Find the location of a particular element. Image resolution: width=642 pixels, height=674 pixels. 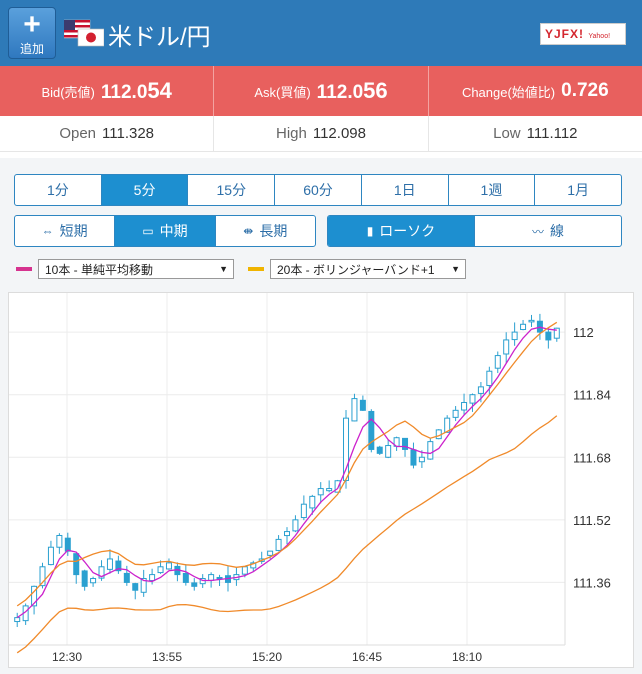

tab-timeframe-1day: 1日 is located at coordinates (405, 190).